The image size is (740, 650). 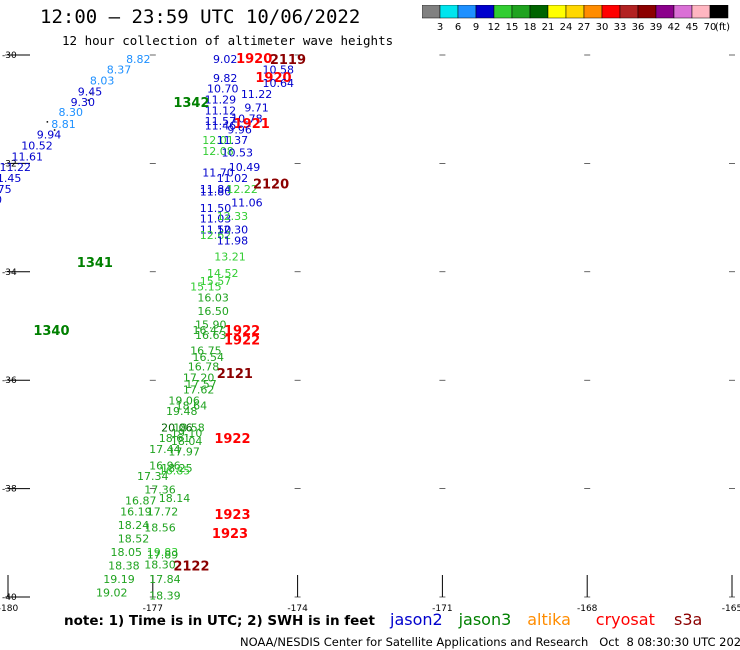 What do you see at coordinates (692, 27) in the screenshot?
I see `colorbar-label: 45` at bounding box center [692, 27].